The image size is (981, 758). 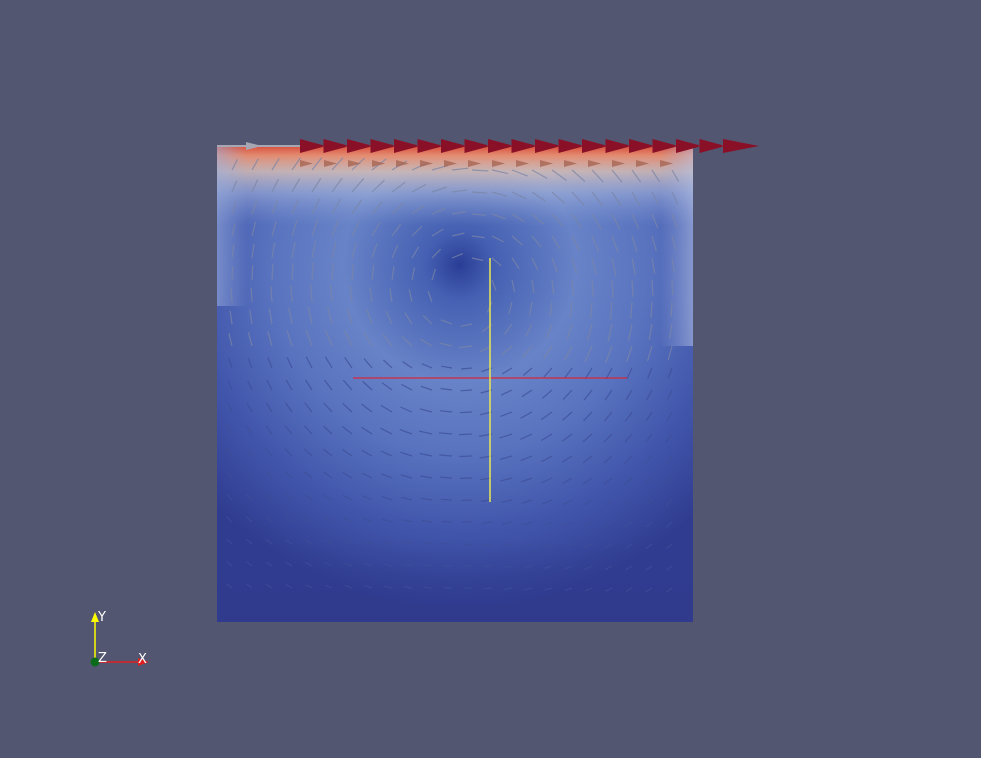 What do you see at coordinates (455, 186) in the screenshot?
I see `high-velocity-band` at bounding box center [455, 186].